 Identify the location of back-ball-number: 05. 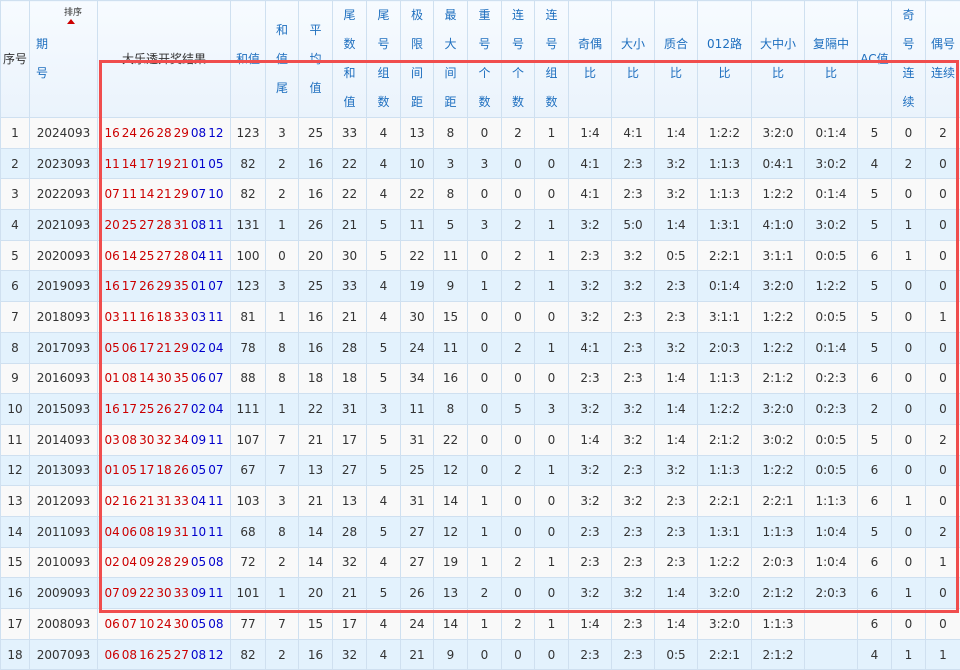
(198, 562).